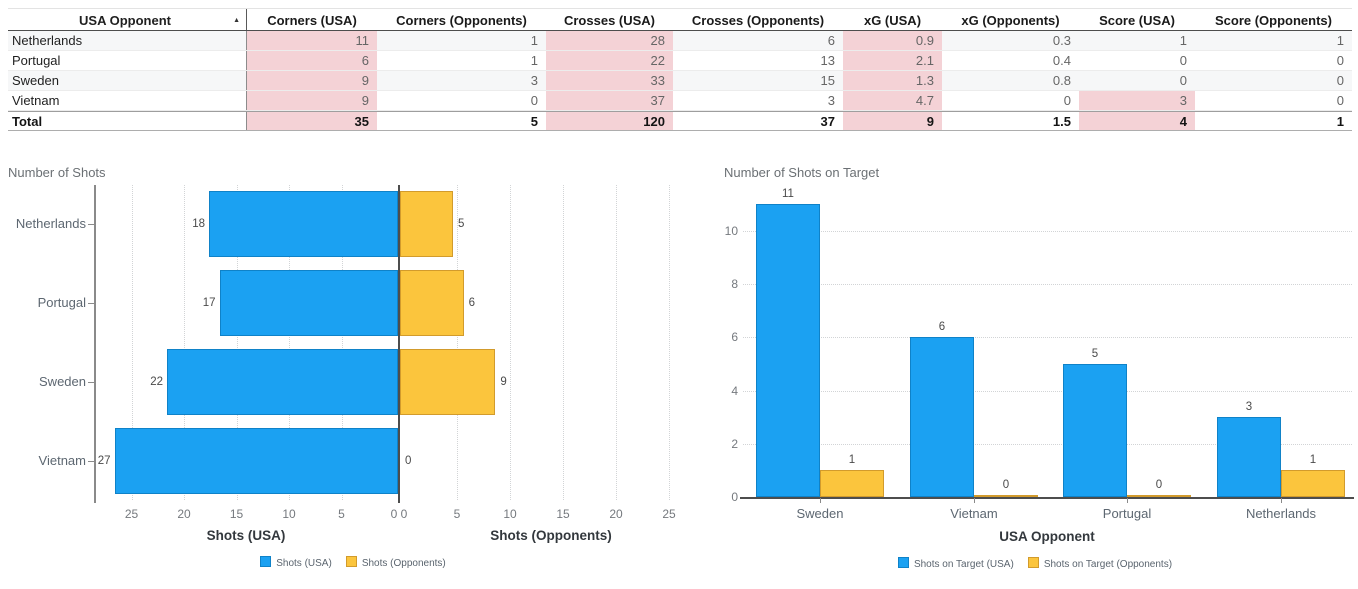  What do you see at coordinates (312, 100) in the screenshot?
I see `cell-vietnam-corners-usa: 9` at bounding box center [312, 100].